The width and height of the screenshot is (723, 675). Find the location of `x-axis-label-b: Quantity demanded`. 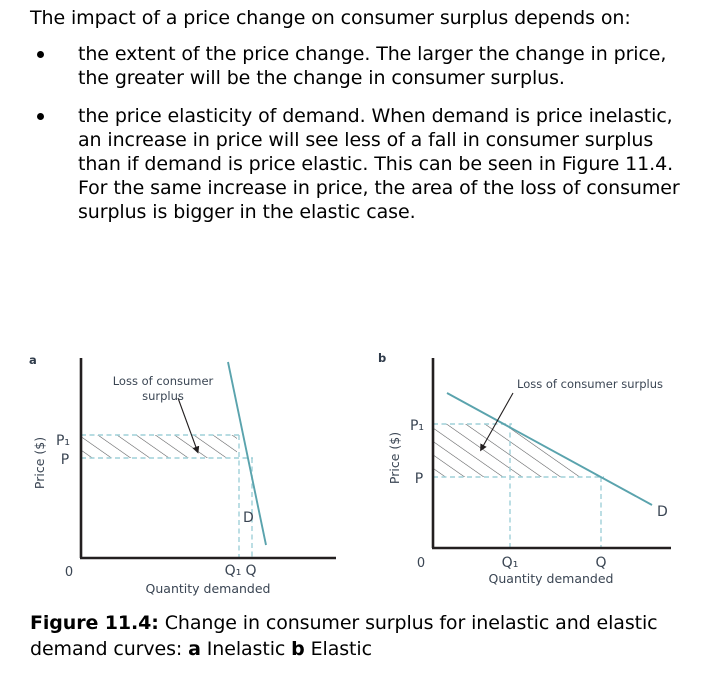

x-axis-label-b: Quantity demanded is located at coordinates (551, 578).